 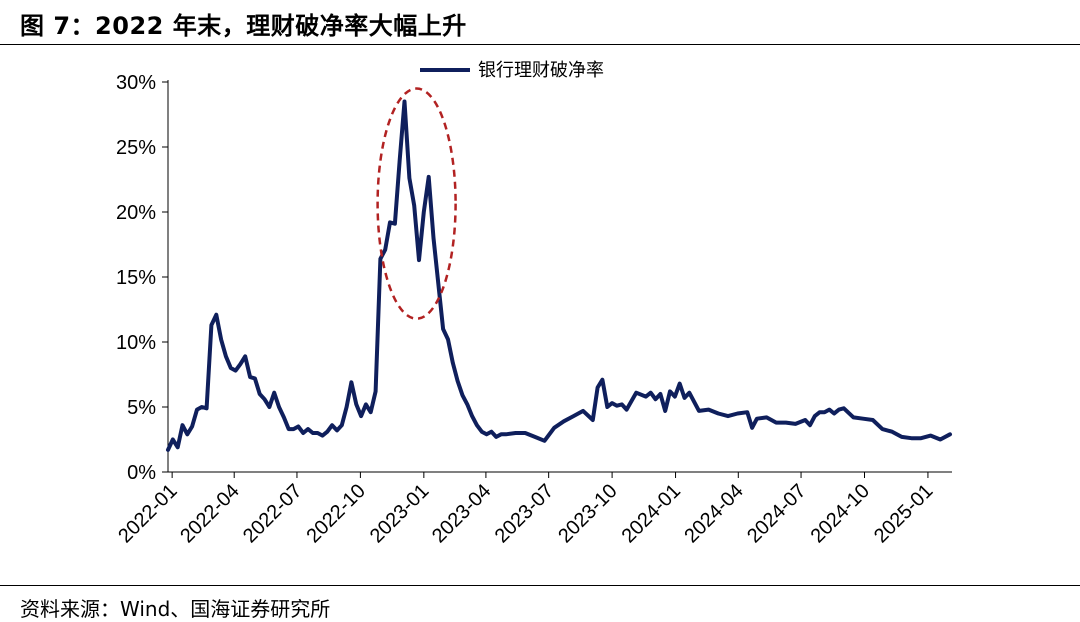 I want to click on figure-title: 图 7：2022 年末，理财破净率大幅上升, so click(x=243, y=26).